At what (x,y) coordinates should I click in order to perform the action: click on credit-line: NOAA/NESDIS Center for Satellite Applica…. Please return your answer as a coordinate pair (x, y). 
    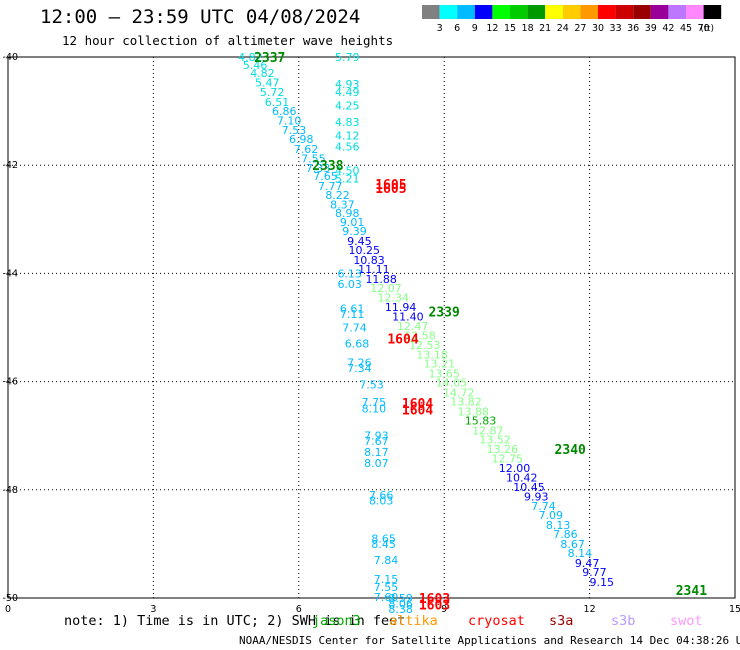
    Looking at the image, I should click on (489, 640).